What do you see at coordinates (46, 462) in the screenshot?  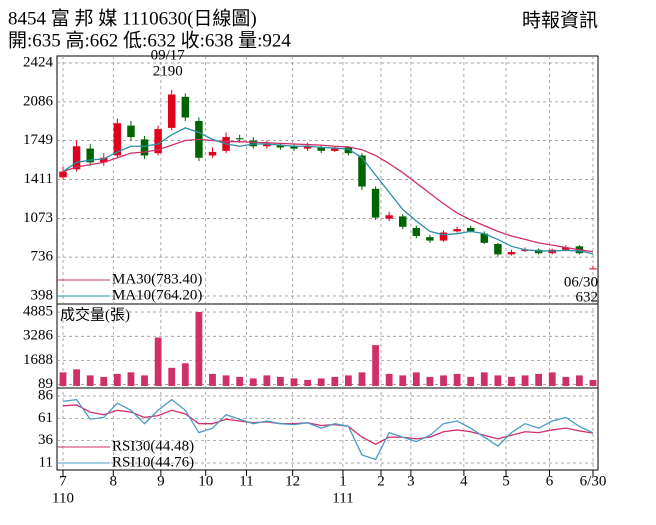 I see `rsi-tick-label: 11` at bounding box center [46, 462].